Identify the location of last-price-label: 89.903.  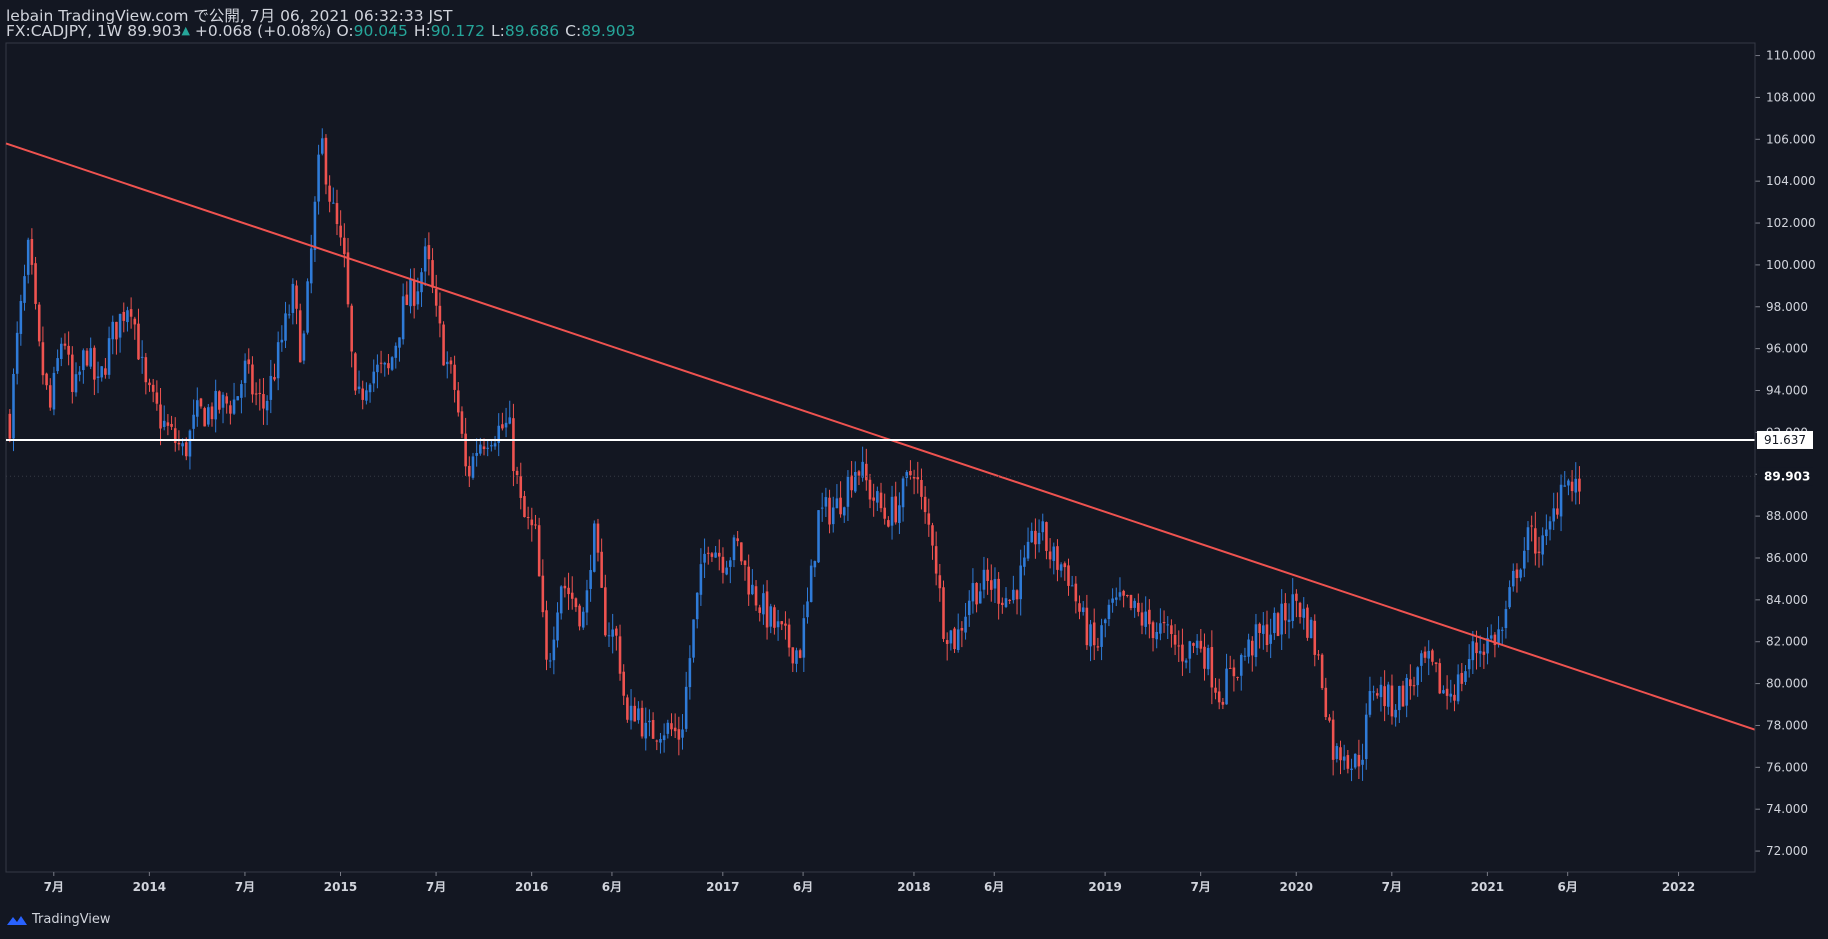
(1787, 476).